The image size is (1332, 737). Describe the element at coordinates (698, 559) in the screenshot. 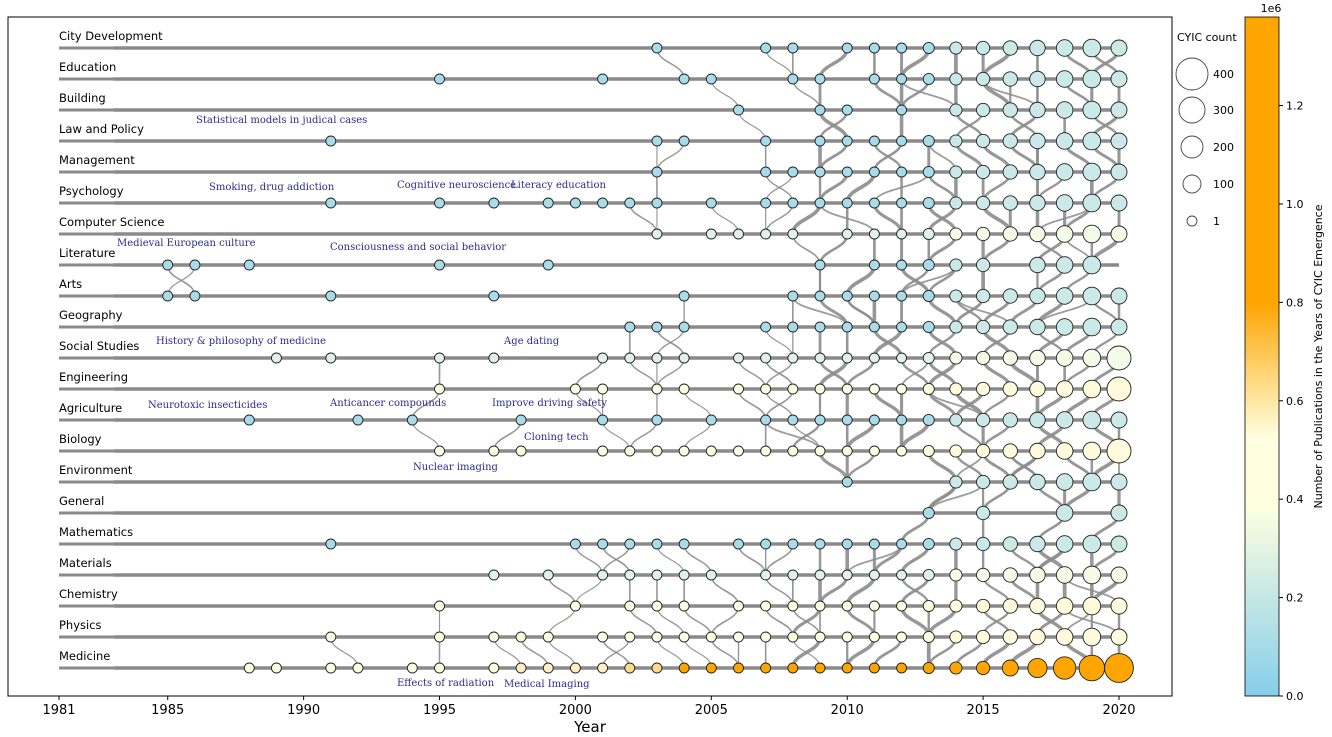

I see `link-mathematics-2004` at that location.